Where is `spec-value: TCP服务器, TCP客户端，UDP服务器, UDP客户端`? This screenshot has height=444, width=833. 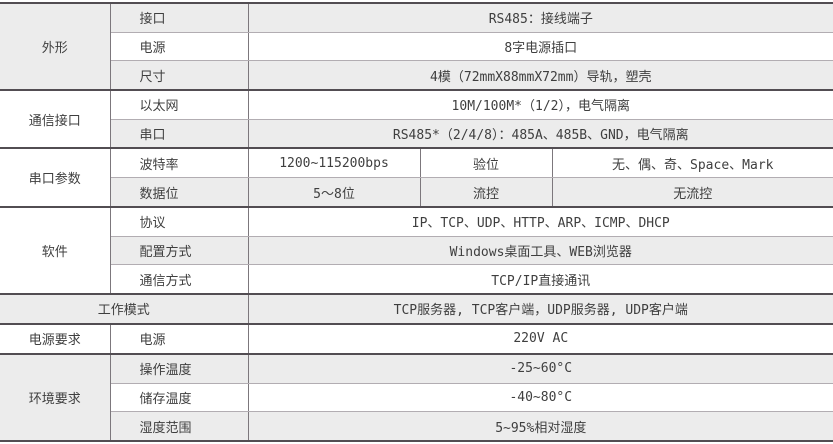
spec-value: TCP服务器, TCP客户端，UDP服务器, UDP客户端 is located at coordinates (540, 309).